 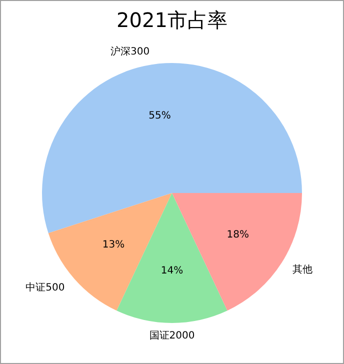 What do you see at coordinates (172, 336) in the screenshot?
I see `slice-label: 国证2000` at bounding box center [172, 336].